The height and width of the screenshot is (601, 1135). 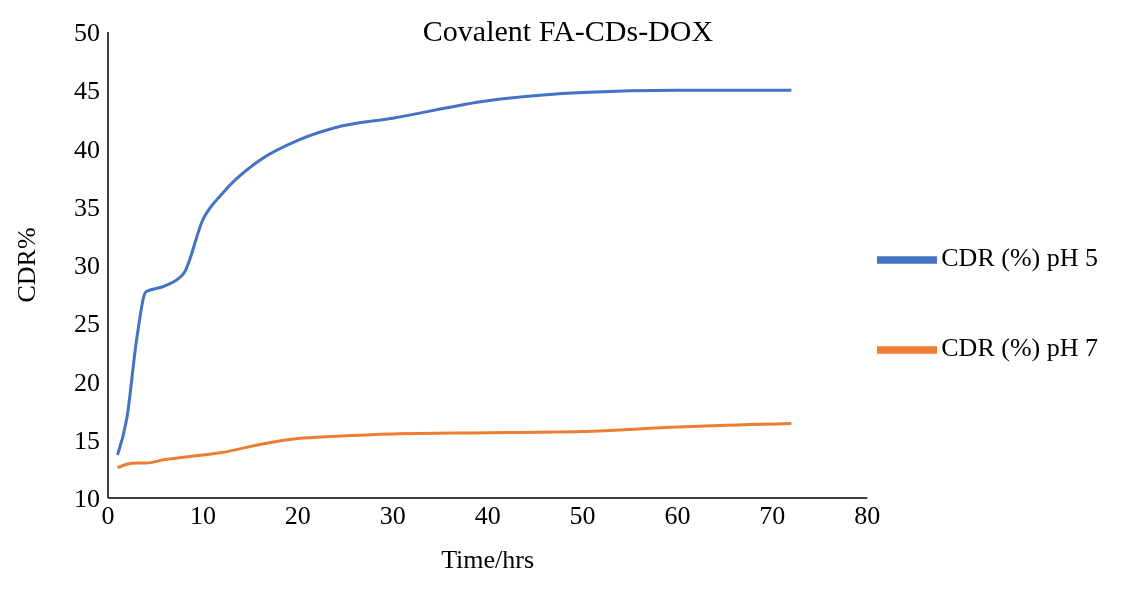 I want to click on y-axis-title: CDR%, so click(x=27, y=265).